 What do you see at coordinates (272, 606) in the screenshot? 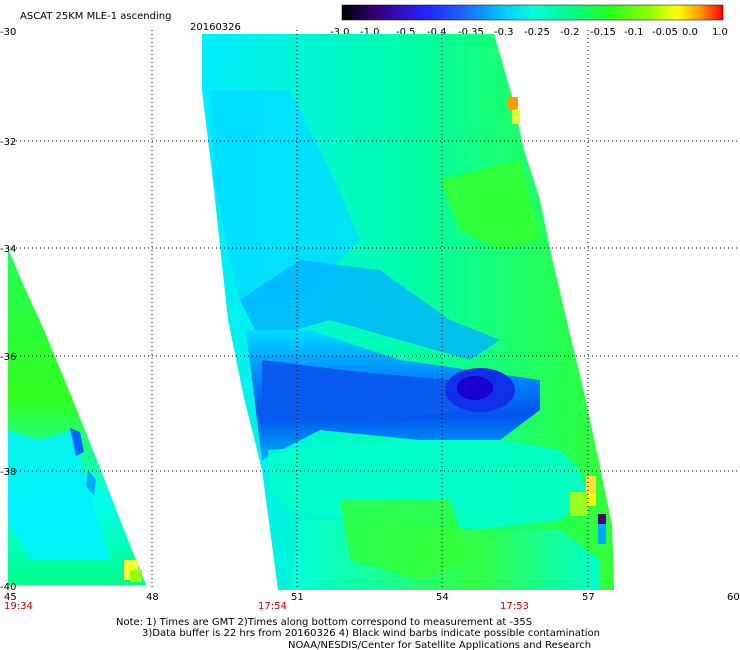
I see `time-middle: 17:54` at bounding box center [272, 606].